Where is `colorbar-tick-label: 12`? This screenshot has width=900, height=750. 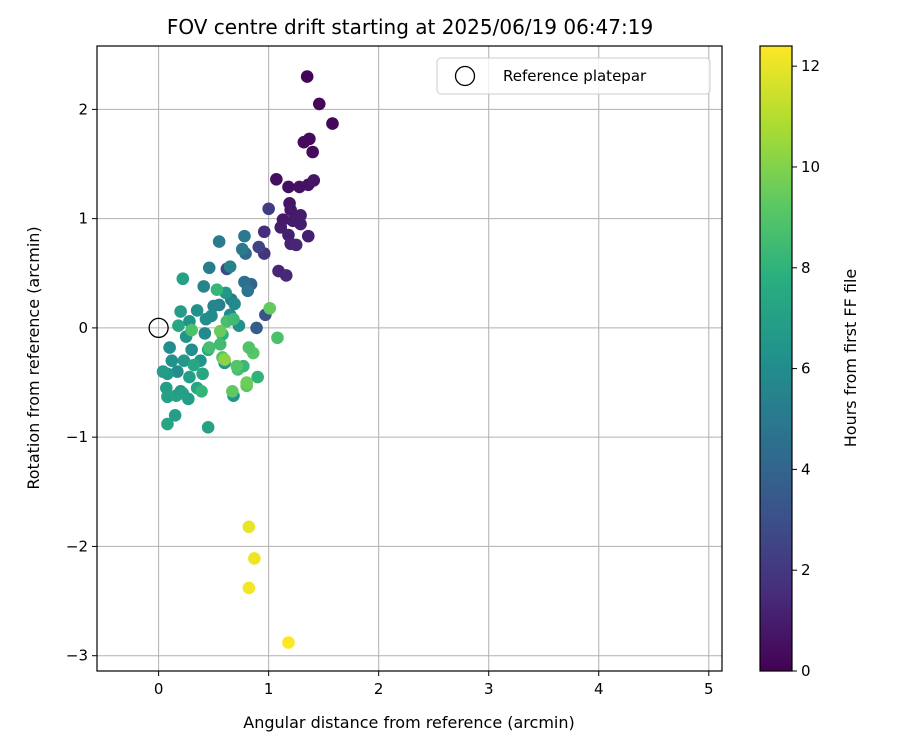
colorbar-tick-label: 12 is located at coordinates (810, 66).